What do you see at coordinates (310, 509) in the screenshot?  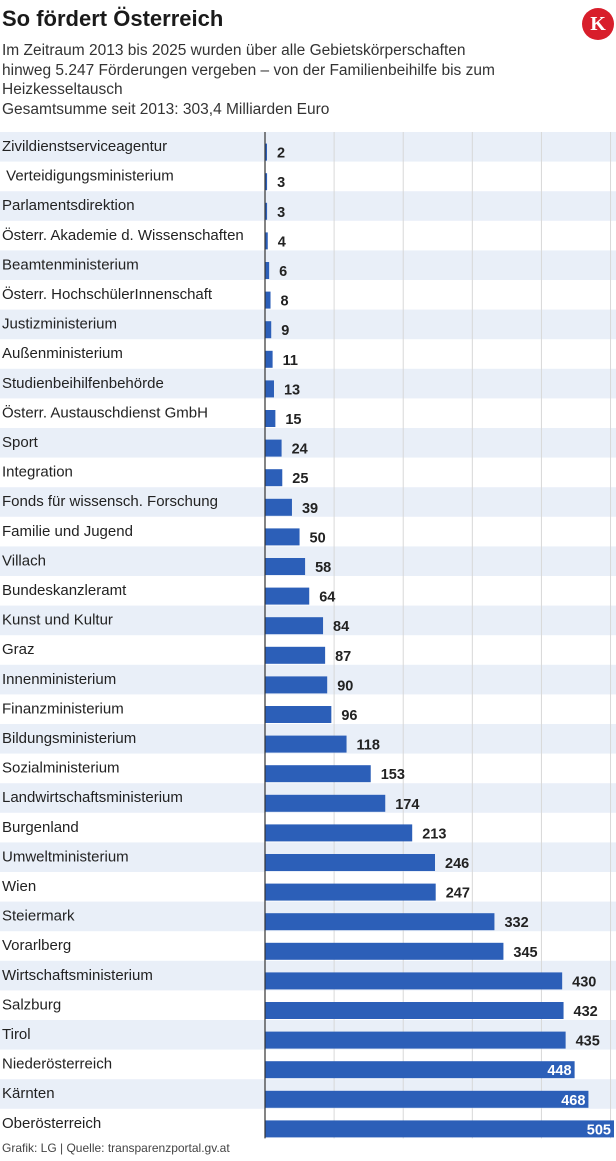 I see `value-label: 39` at bounding box center [310, 509].